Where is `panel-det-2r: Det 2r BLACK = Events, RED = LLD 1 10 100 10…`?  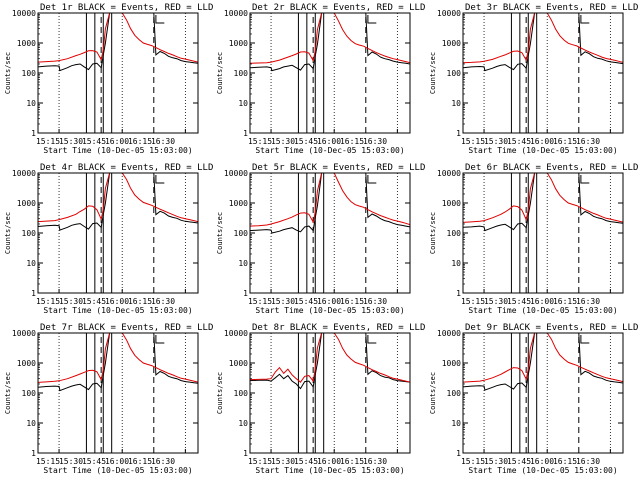 panel-det-2r: Det 2r BLACK = Events, RED = LLD 1 10 100 10… is located at coordinates (320, 79).